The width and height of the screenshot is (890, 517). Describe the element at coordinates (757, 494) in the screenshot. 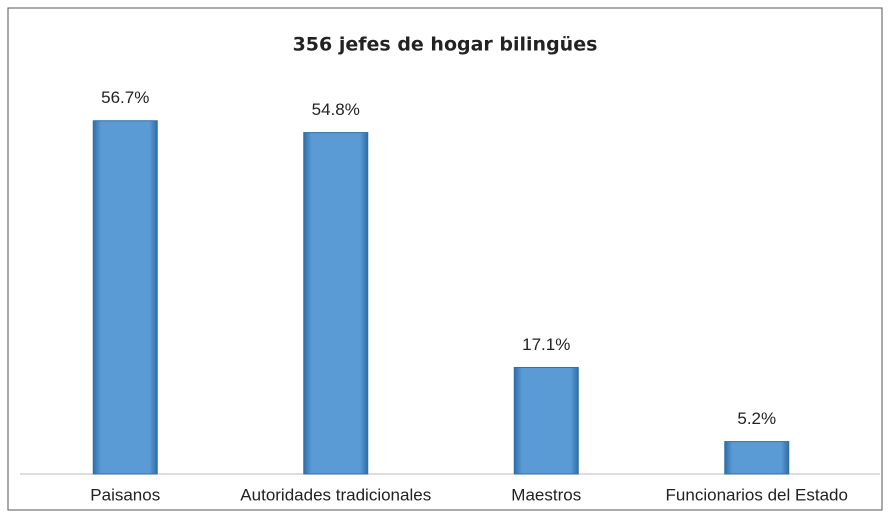

I see `x-tick-label: Funcionarios del Estado` at that location.